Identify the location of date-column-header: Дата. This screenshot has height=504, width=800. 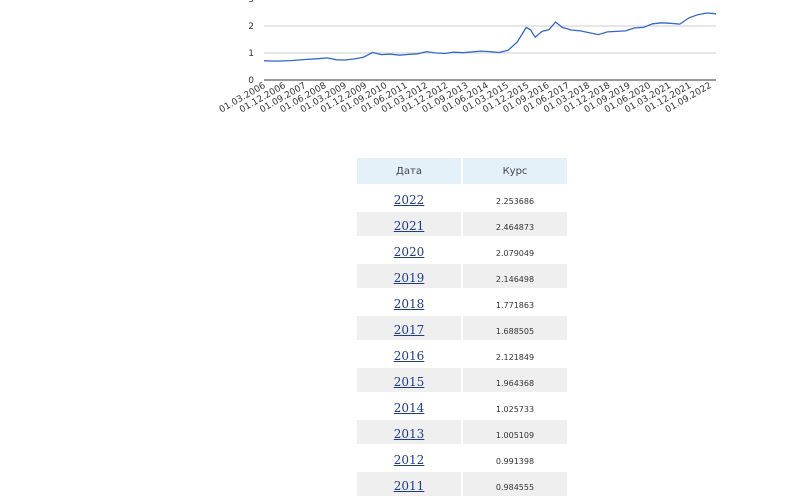
(409, 171).